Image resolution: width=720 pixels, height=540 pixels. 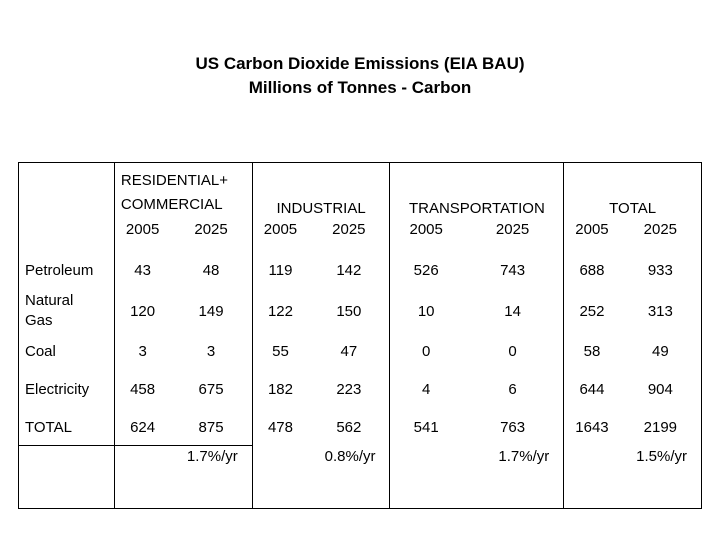 What do you see at coordinates (476, 191) in the screenshot?
I see `sector-header-transportation: TRANSPORTATION` at bounding box center [476, 191].